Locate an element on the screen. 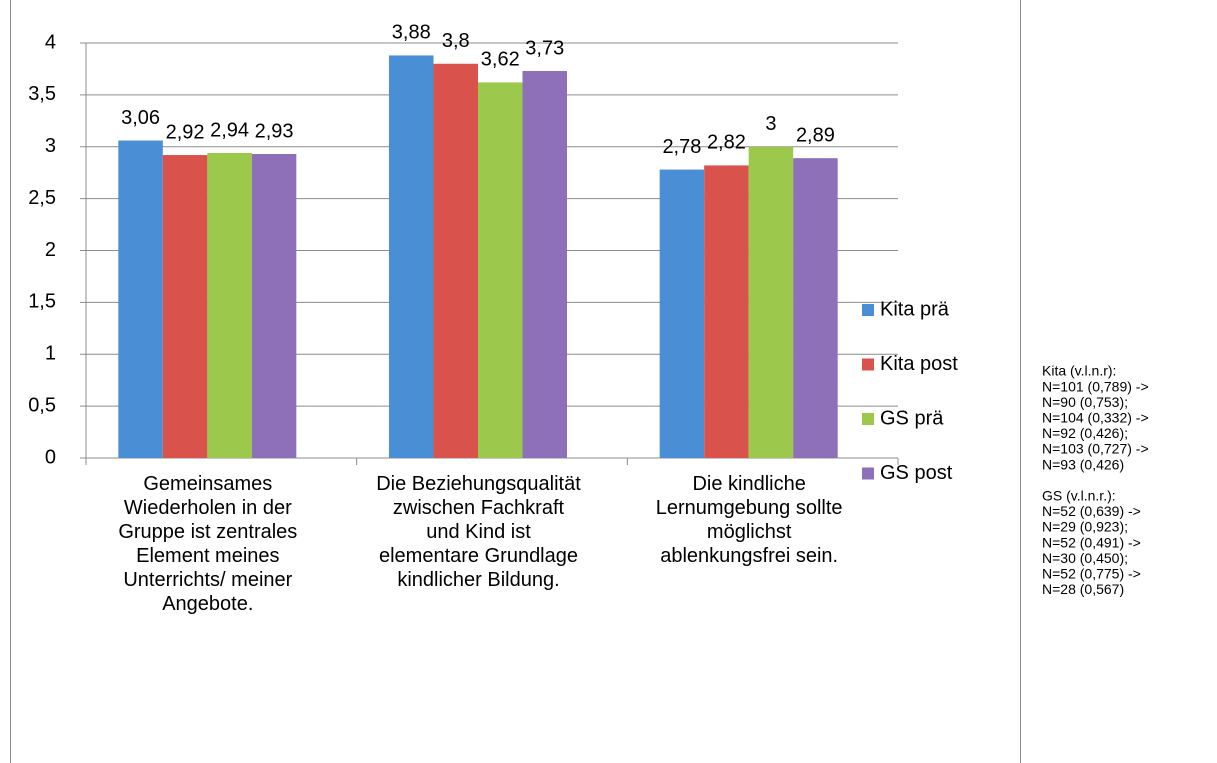 This screenshot has height=763, width=1217. legend-label: GS prä is located at coordinates (912, 418).